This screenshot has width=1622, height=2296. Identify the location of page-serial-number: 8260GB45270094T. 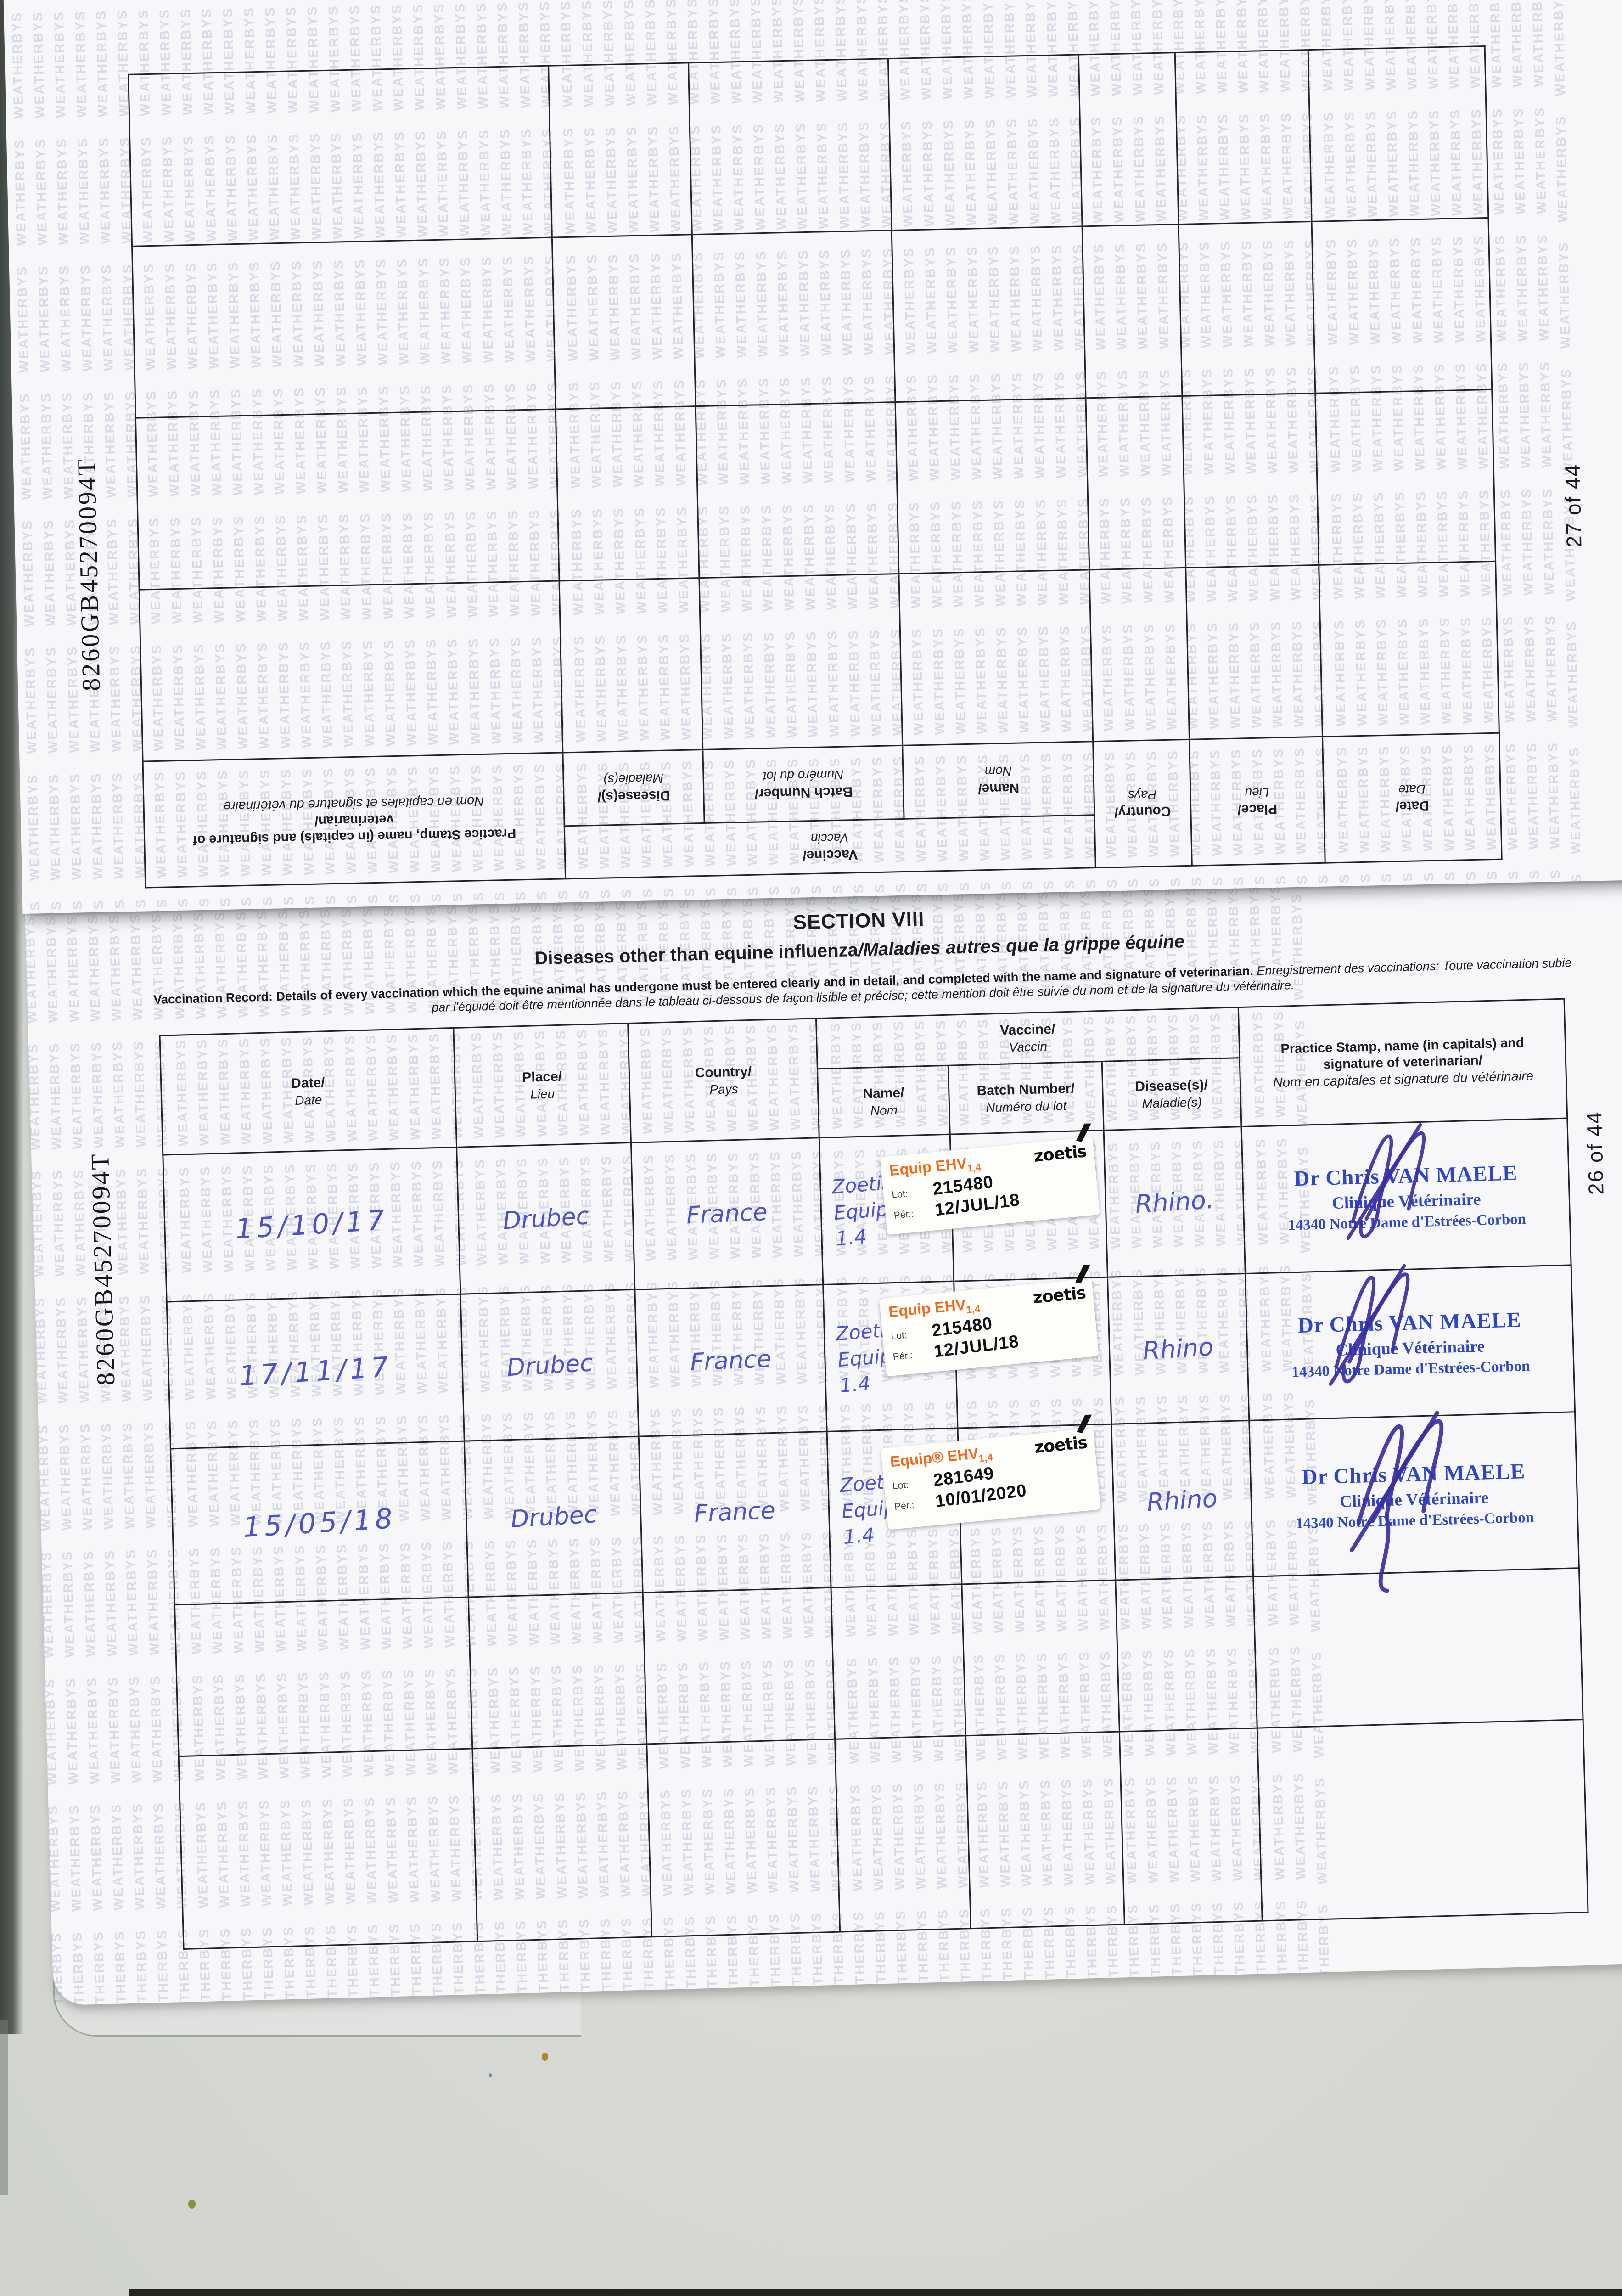
(103, 1269).